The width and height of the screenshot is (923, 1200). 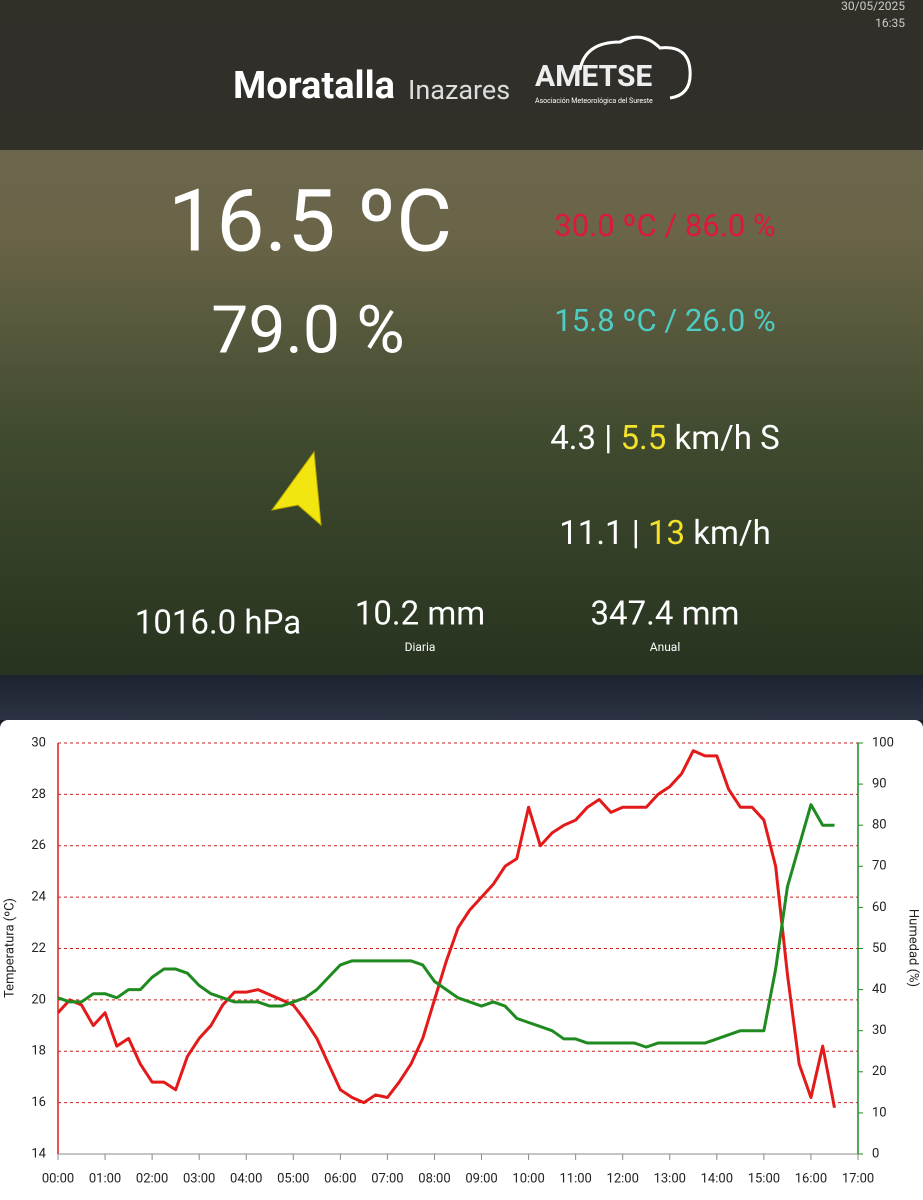 What do you see at coordinates (858, 1178) in the screenshot?
I see `x-tick-label: 17:00` at bounding box center [858, 1178].